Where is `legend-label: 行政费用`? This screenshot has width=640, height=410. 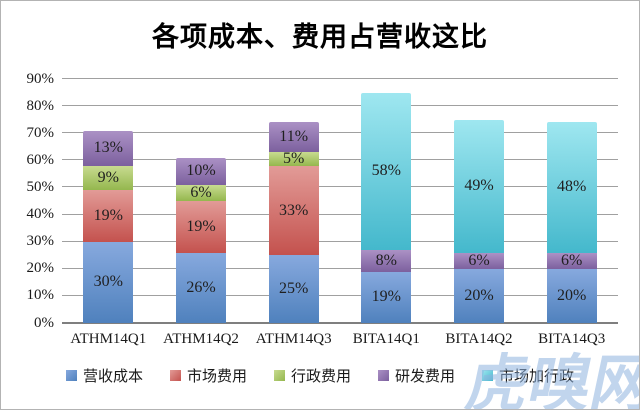 legend-label: 行政费用 is located at coordinates (320, 377).